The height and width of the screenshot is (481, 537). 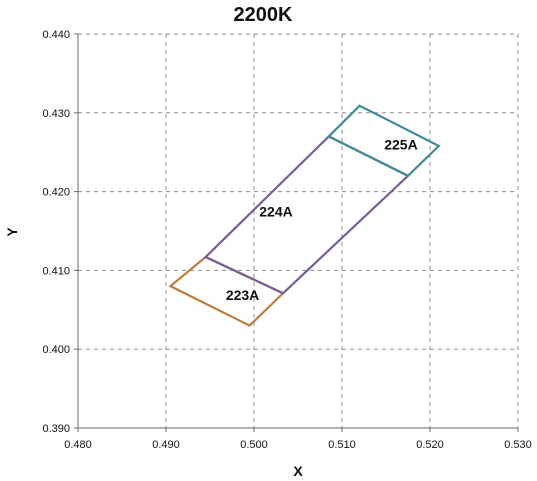 I want to click on y-tick-label: 0.420, so click(x=56, y=193).